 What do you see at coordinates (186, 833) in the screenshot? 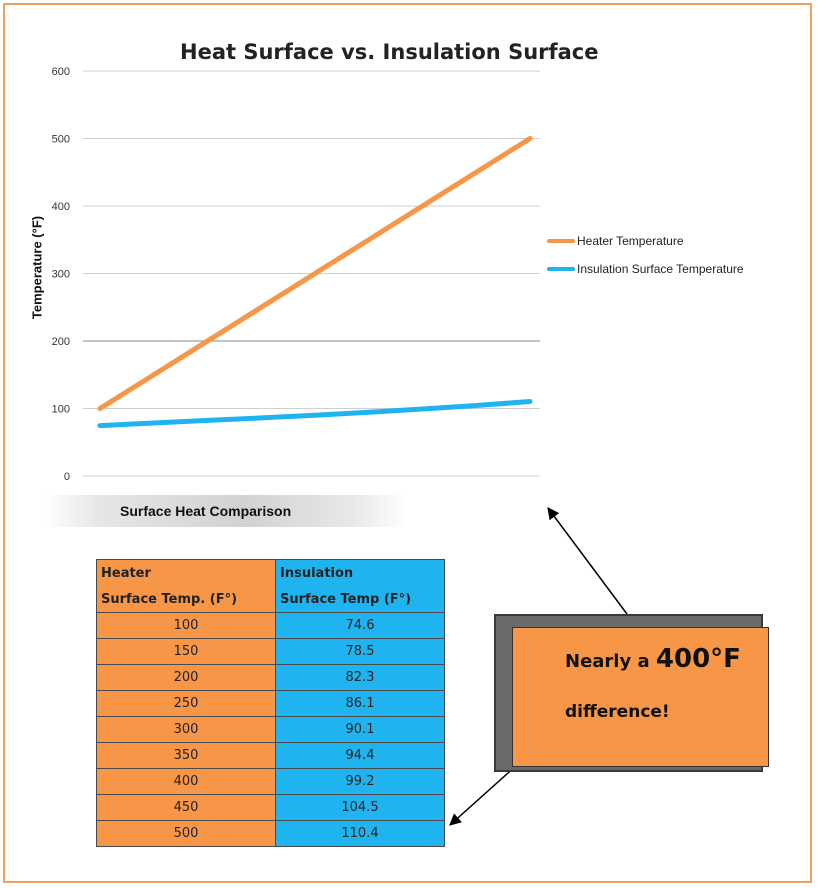
I see `heater-temp-cell: 500` at bounding box center [186, 833].